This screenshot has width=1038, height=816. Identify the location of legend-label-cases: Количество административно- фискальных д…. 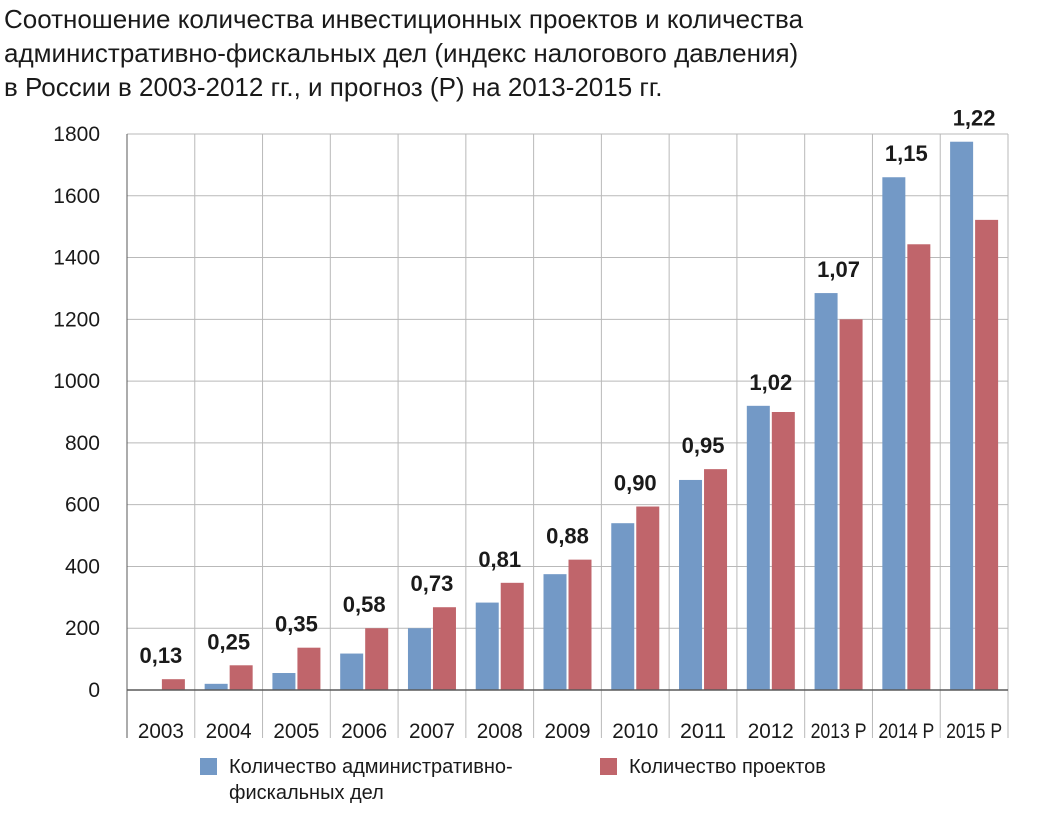
(371, 780).